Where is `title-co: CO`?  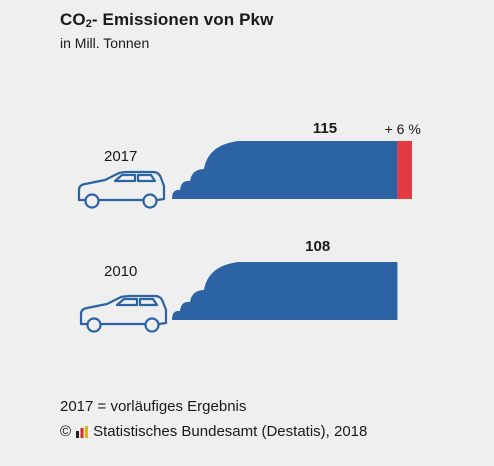 title-co: CO is located at coordinates (73, 19).